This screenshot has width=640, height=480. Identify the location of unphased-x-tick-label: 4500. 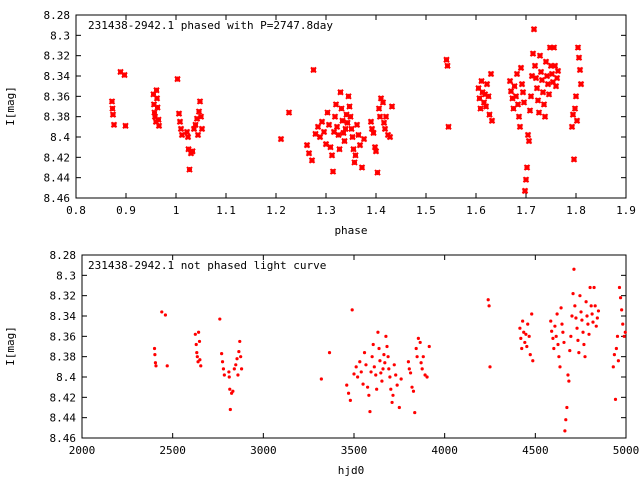
(535, 450).